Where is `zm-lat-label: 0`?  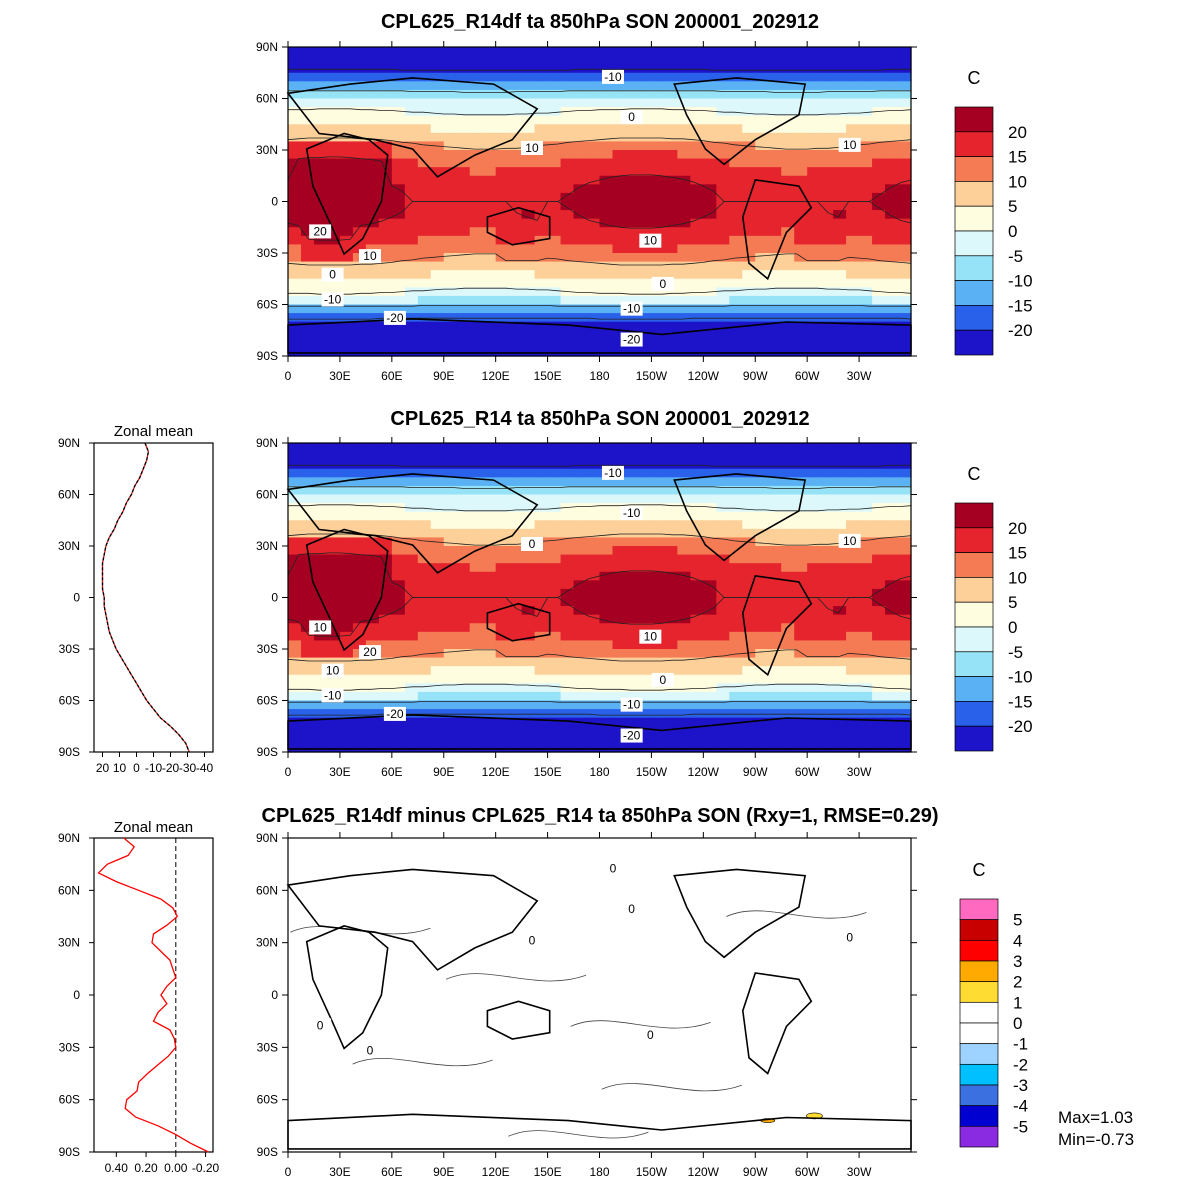 zm-lat-label: 0 is located at coordinates (76, 995).